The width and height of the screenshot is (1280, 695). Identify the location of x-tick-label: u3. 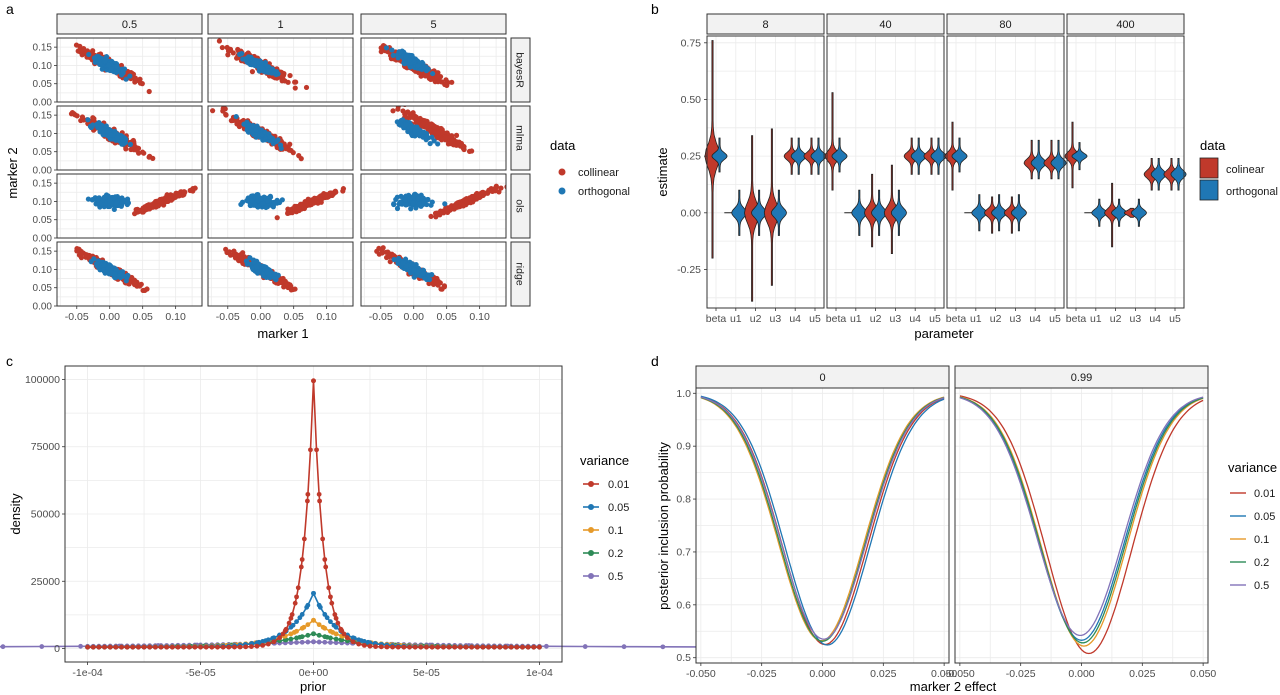
(776, 319).